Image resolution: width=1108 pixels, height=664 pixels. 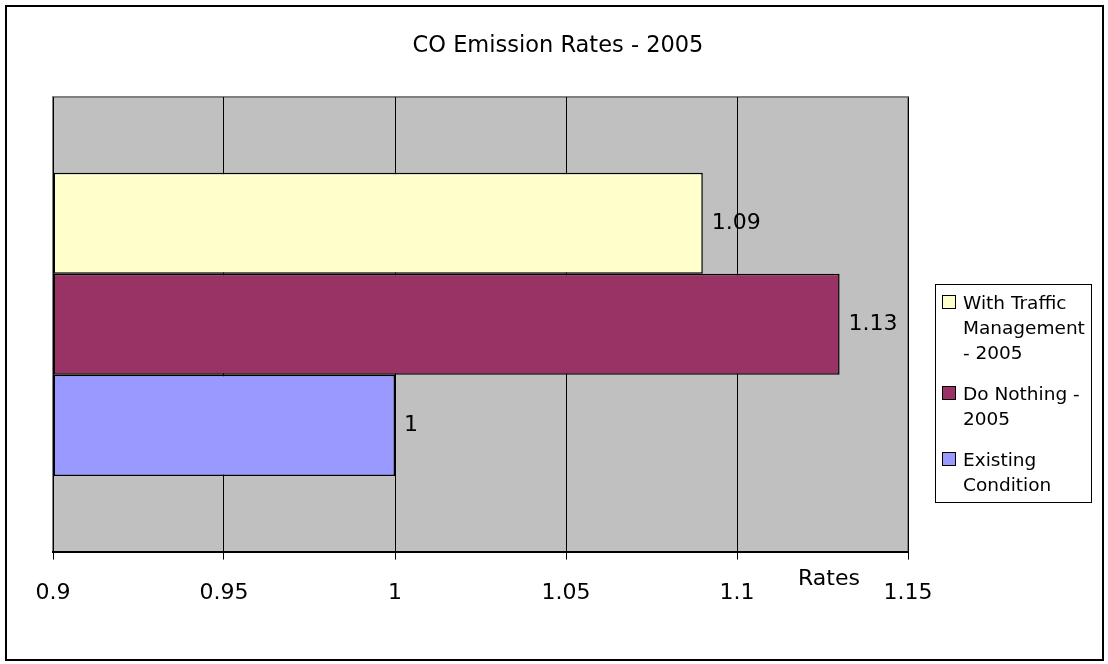 I want to click on x-tick-label: 0.95, so click(x=224, y=591).